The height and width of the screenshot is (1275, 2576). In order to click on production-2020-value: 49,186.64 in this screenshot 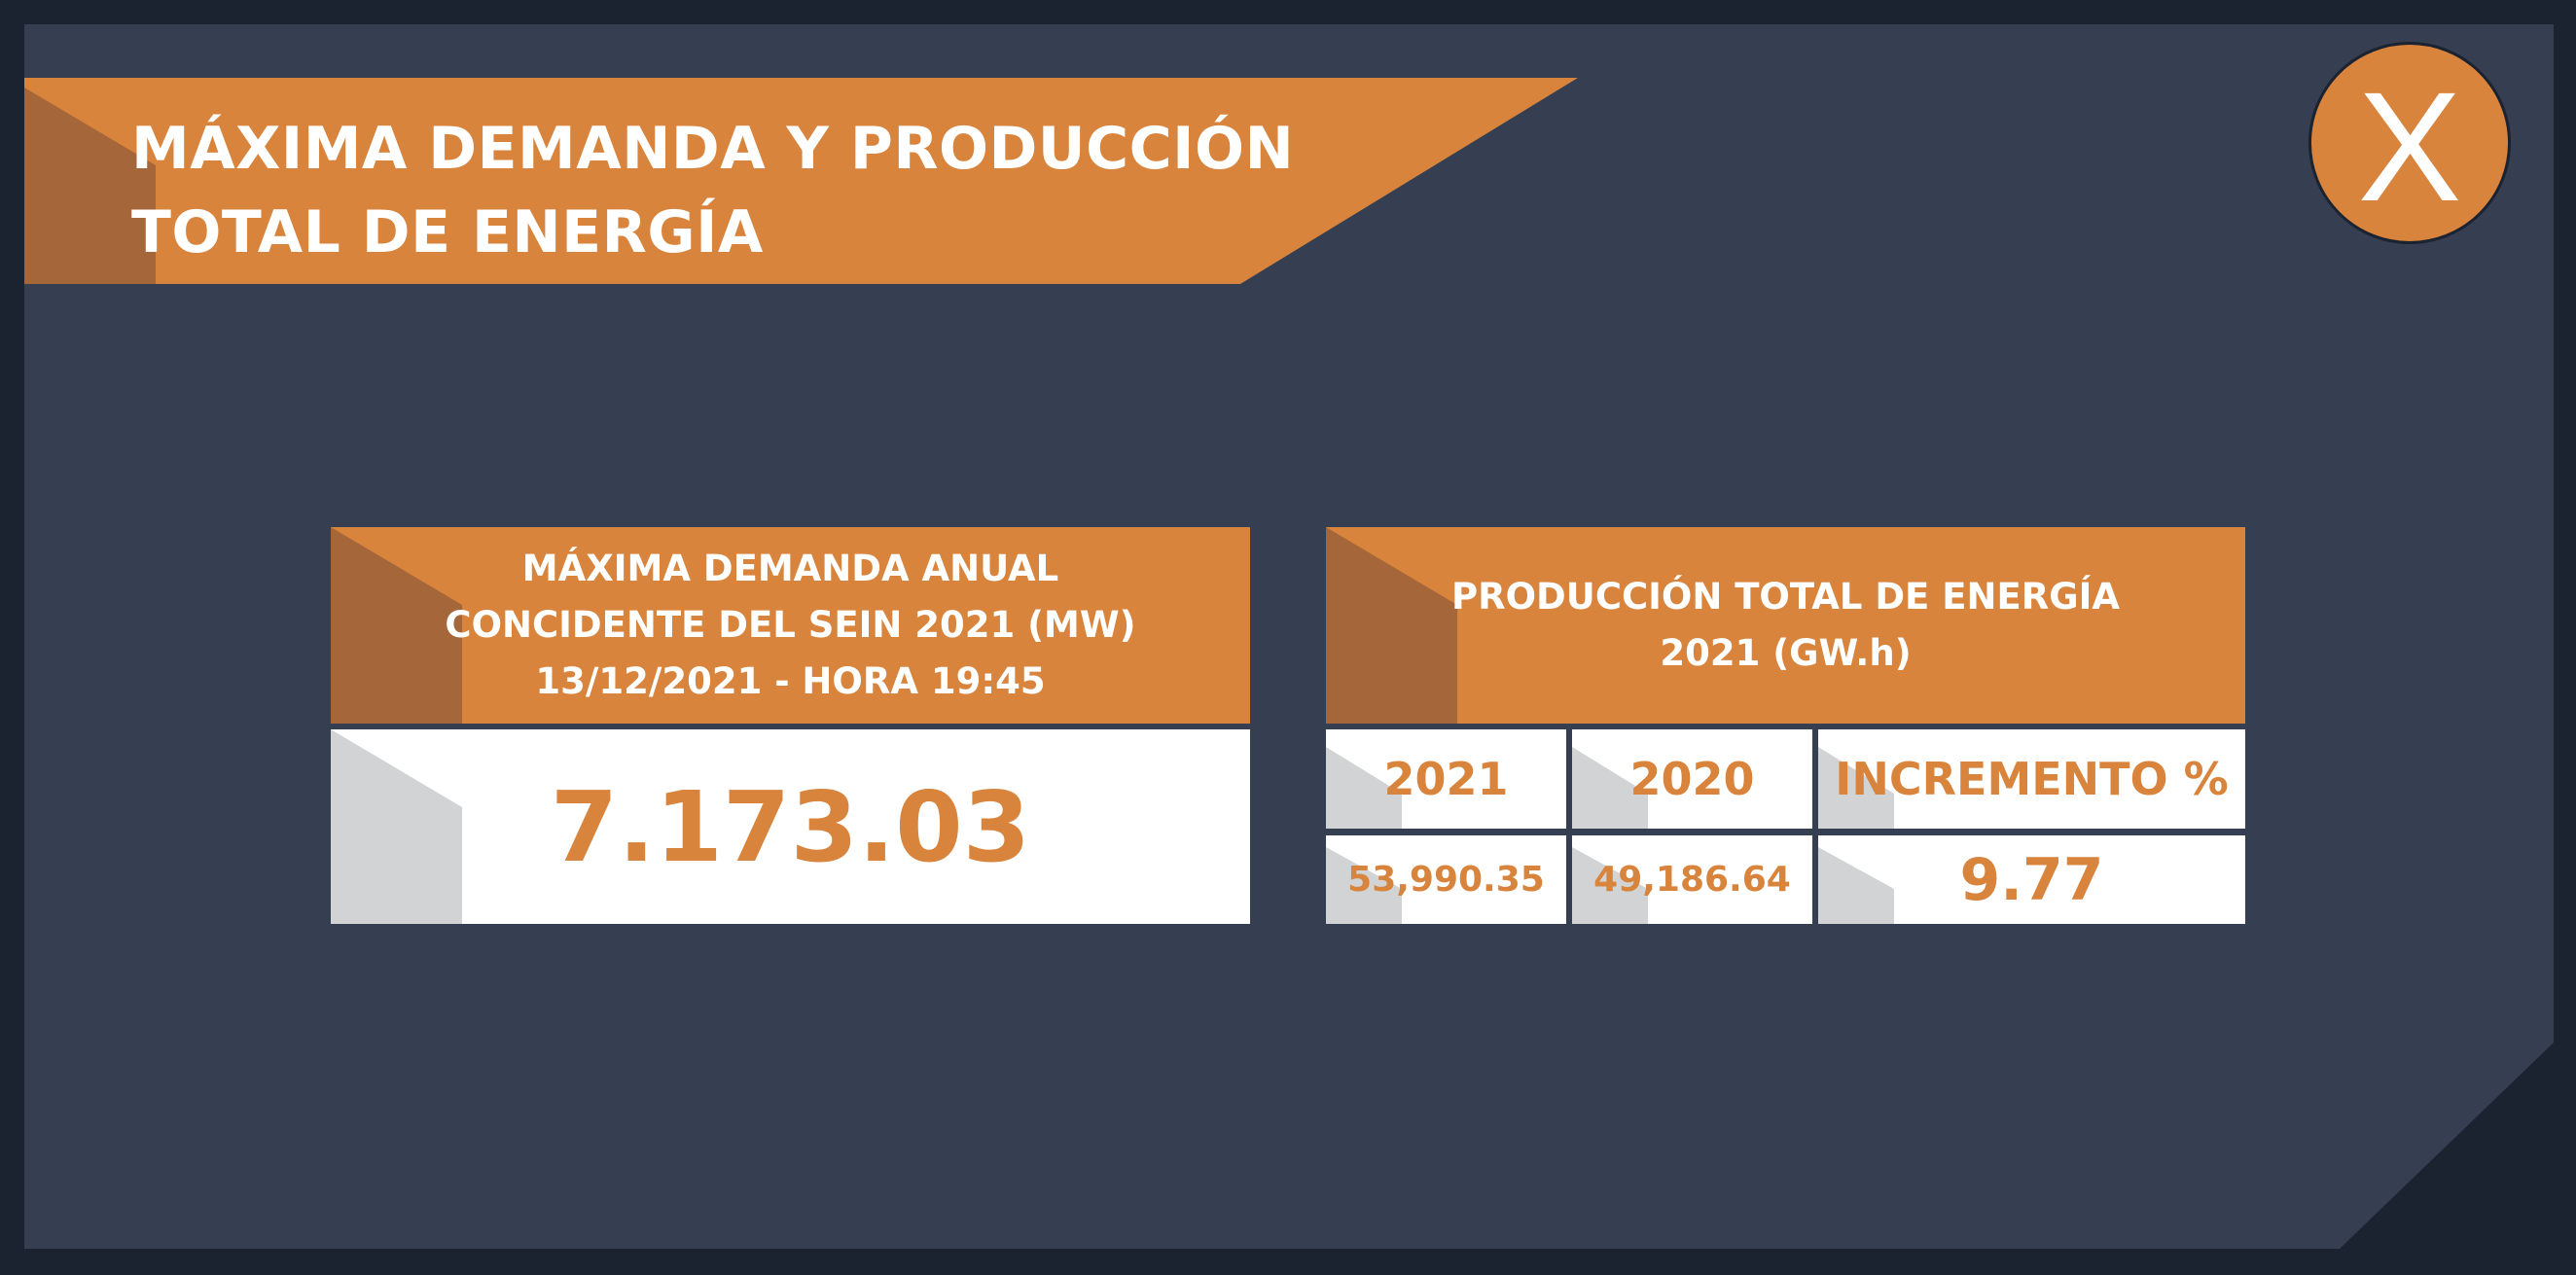, I will do `click(1692, 880)`.